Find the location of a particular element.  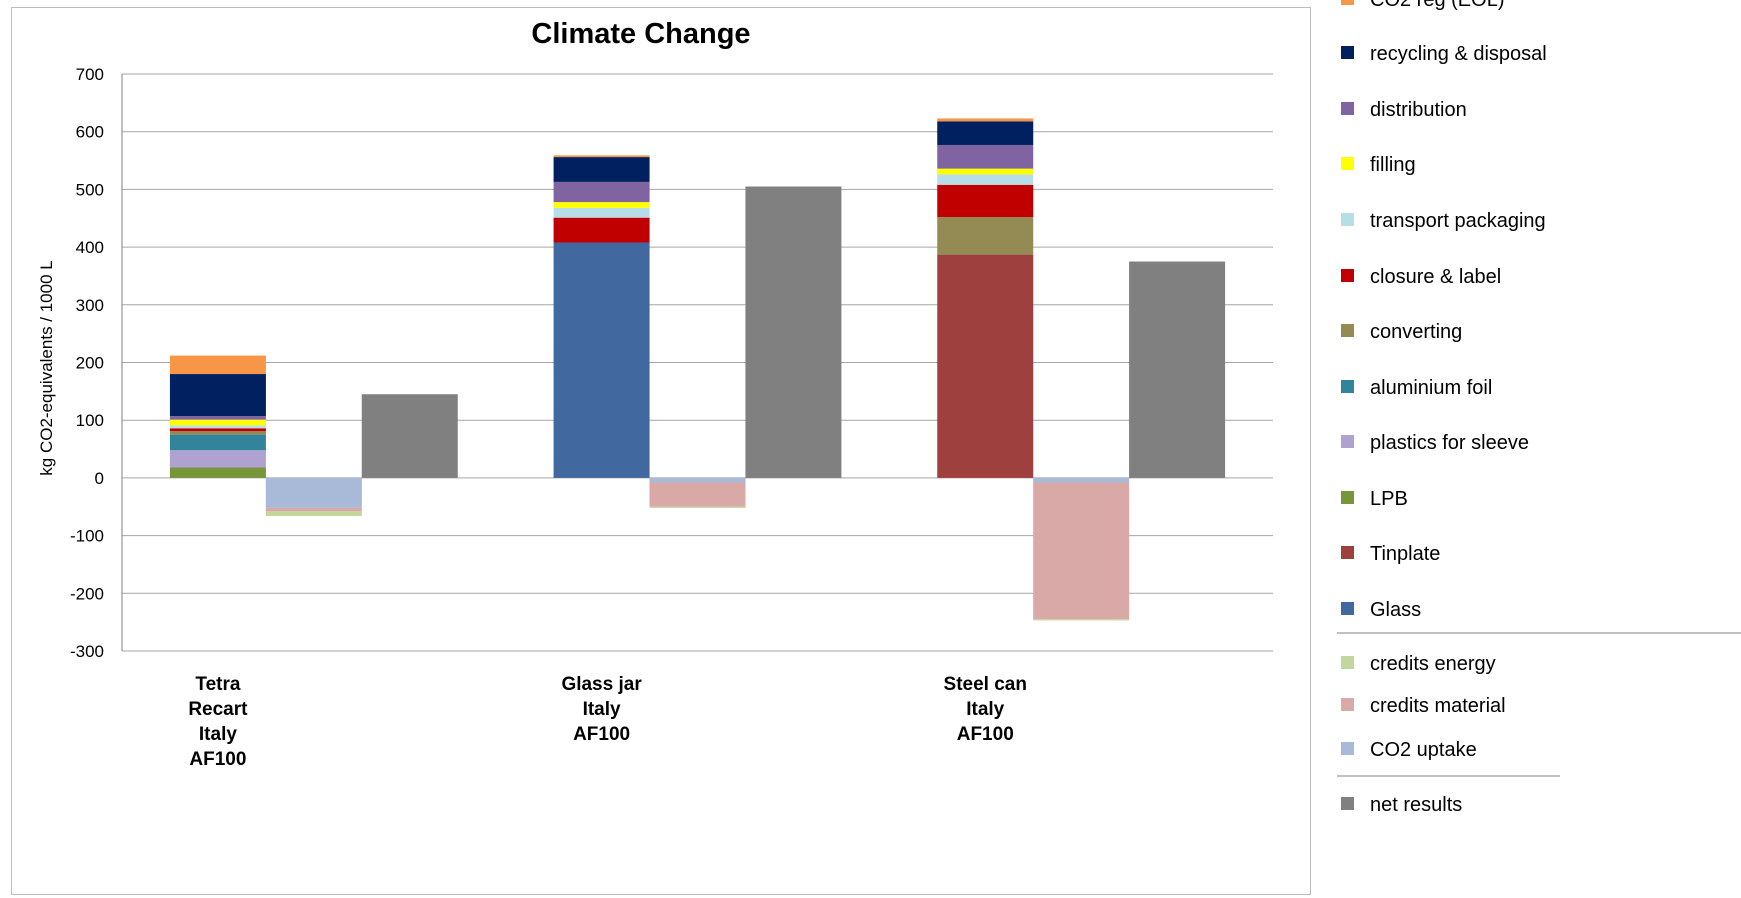

legend-label-credits-material: credits material is located at coordinates (1438, 706).